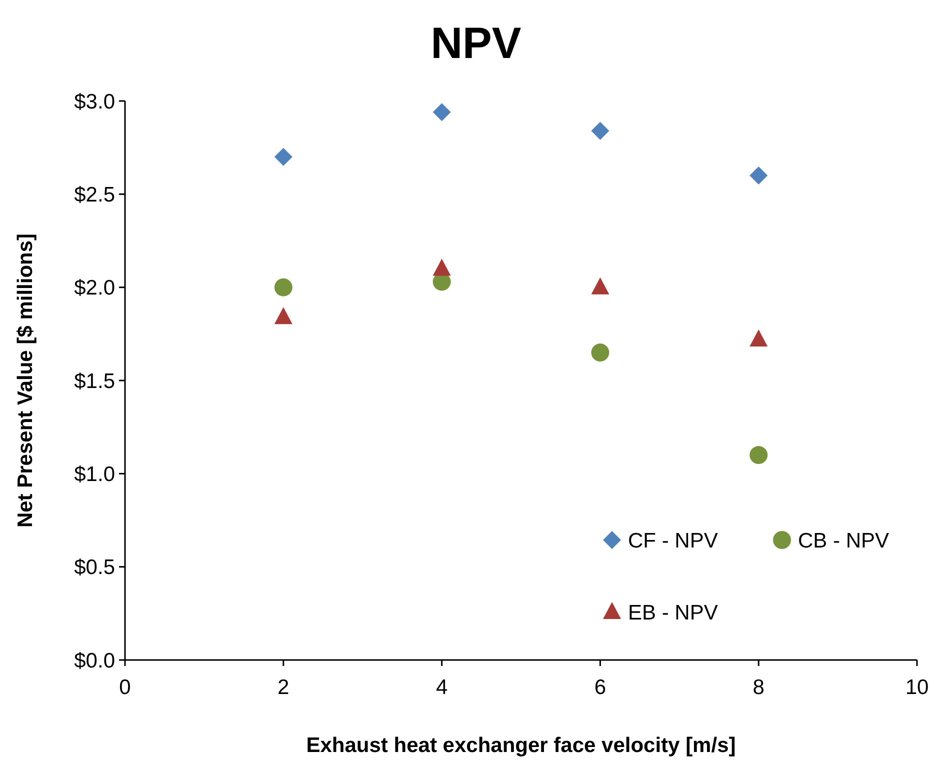 The image size is (942, 765). I want to click on y-tick-label: $2.0, so click(94, 288).